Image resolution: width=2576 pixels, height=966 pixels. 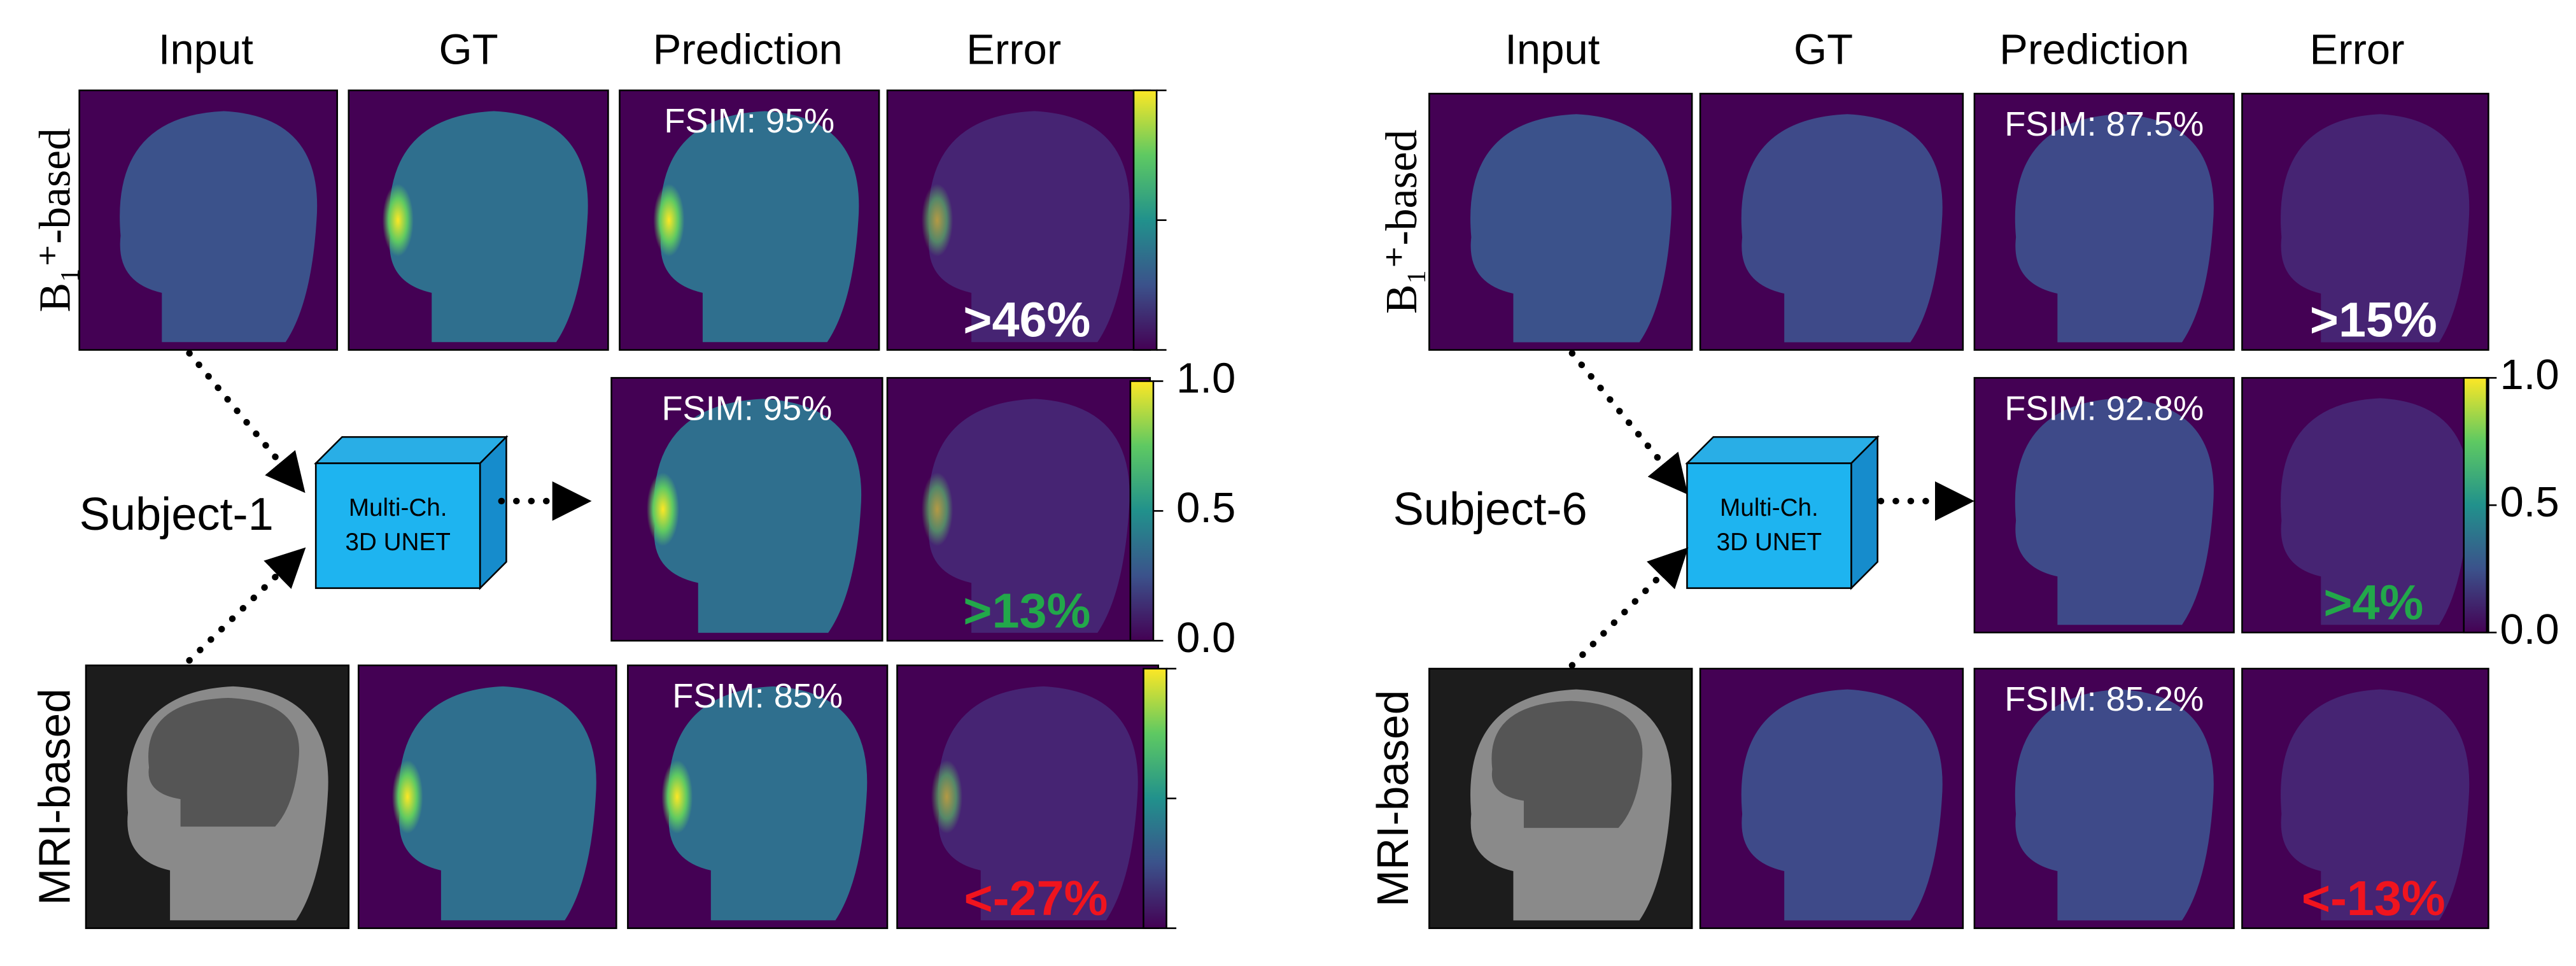 I want to click on subject-label: Subject-6, so click(x=1490, y=510).